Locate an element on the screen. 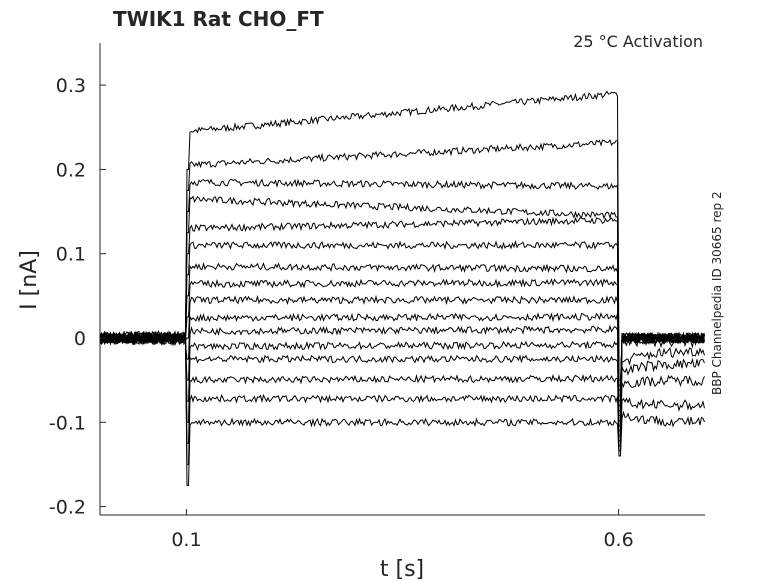 This screenshot has height=583, width=778. y-tick-label: 0.2 is located at coordinates (71, 170).